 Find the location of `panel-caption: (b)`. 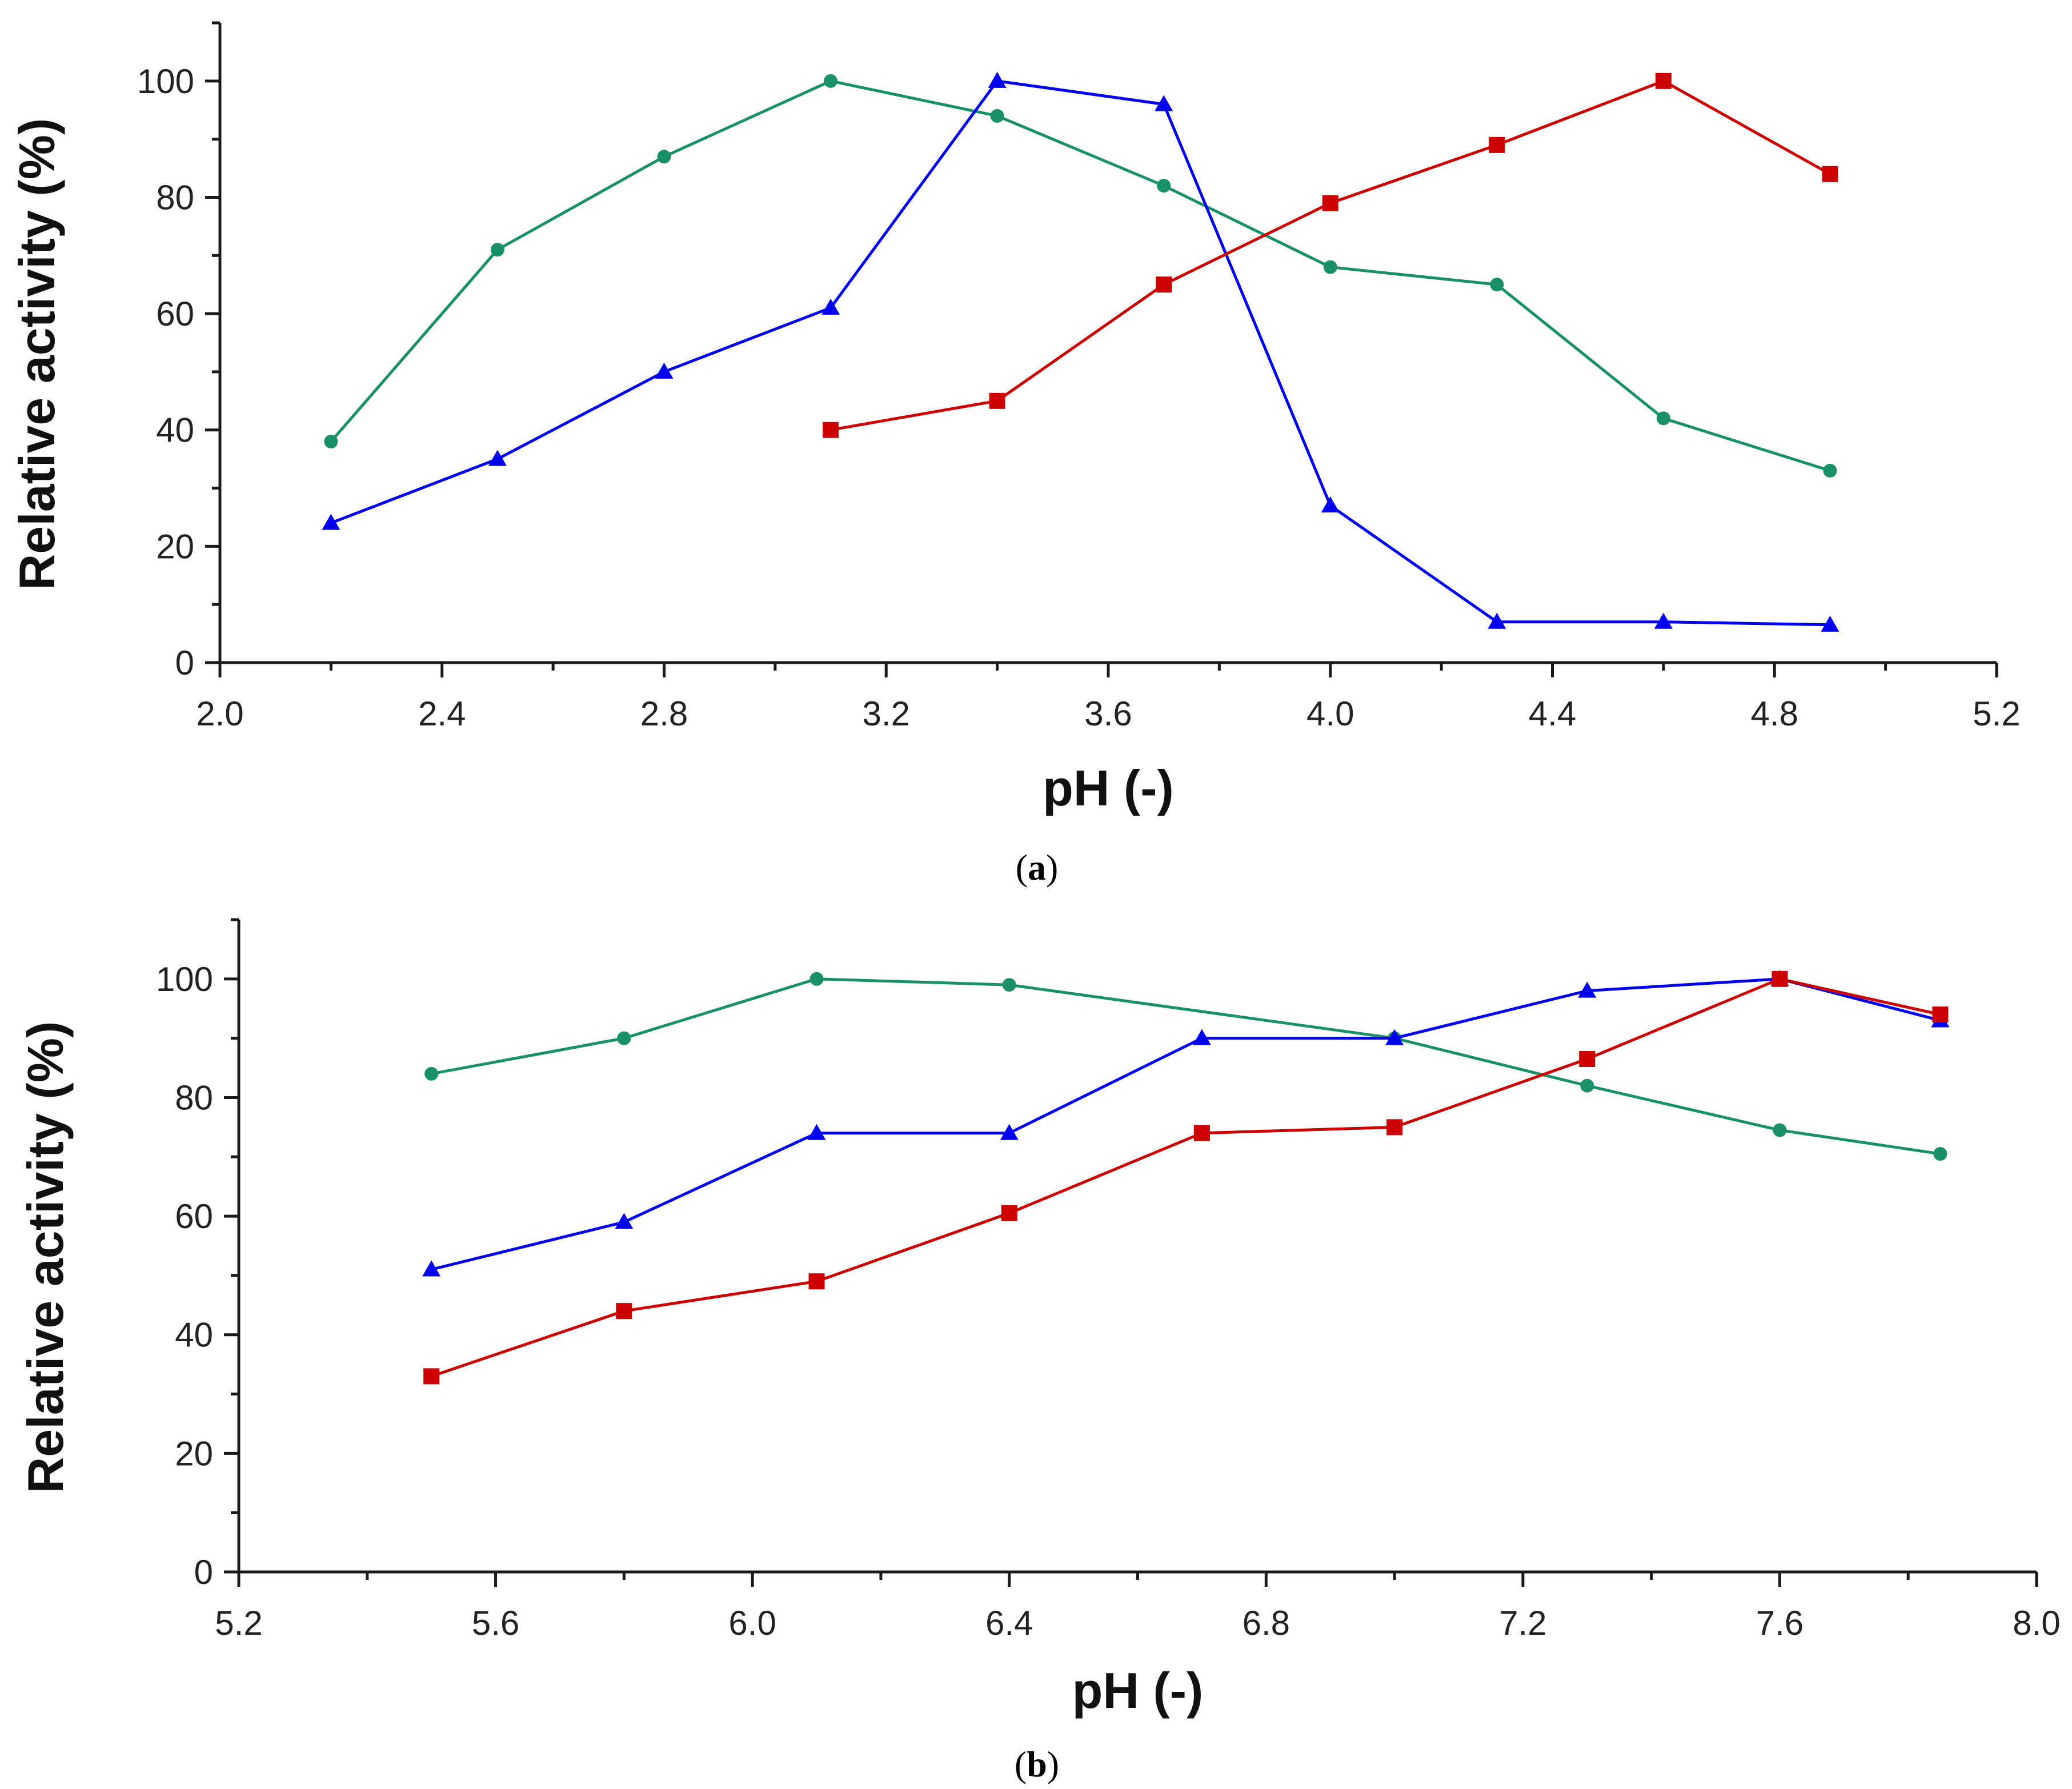

panel-caption: (b) is located at coordinates (1037, 1764).